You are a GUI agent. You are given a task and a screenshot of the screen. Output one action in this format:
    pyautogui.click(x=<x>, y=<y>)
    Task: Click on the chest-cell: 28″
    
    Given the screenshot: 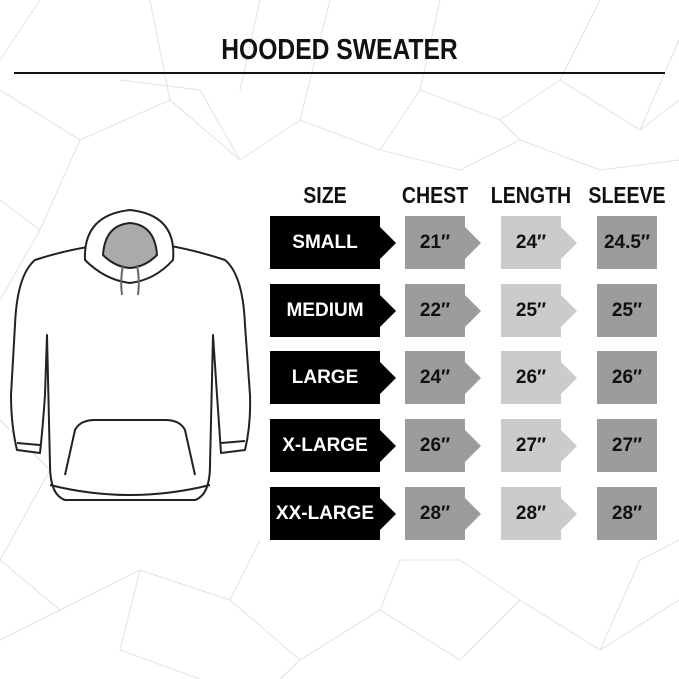 What is the action you would take?
    pyautogui.click(x=443, y=513)
    